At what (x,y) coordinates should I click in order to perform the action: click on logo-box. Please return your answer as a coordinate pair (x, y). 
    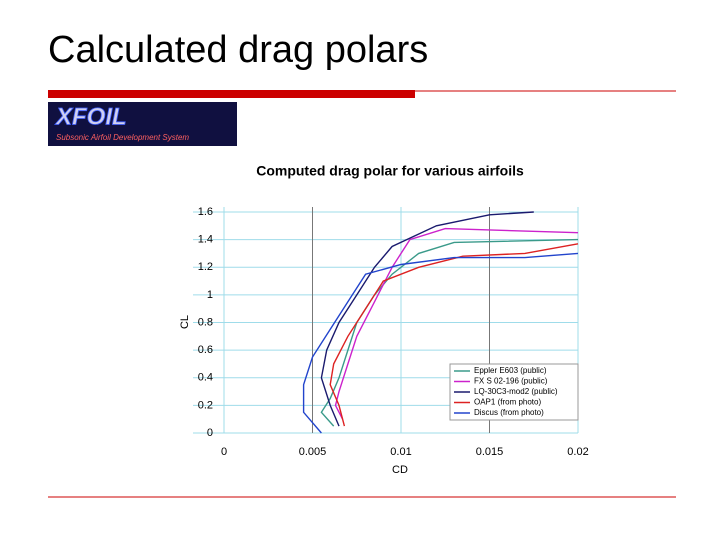
    Looking at the image, I should click on (142, 124).